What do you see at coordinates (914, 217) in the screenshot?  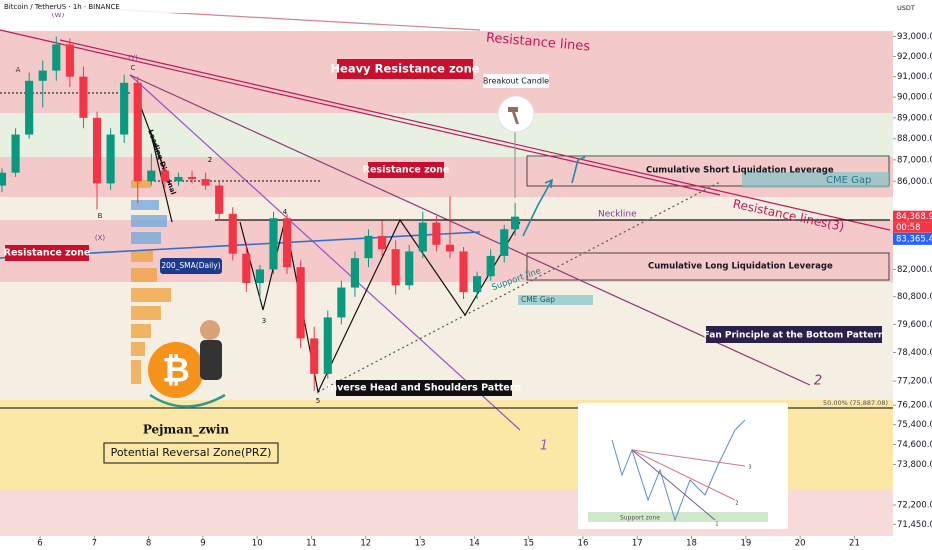 I see `price-marker-label: 84,368.94` at bounding box center [914, 217].